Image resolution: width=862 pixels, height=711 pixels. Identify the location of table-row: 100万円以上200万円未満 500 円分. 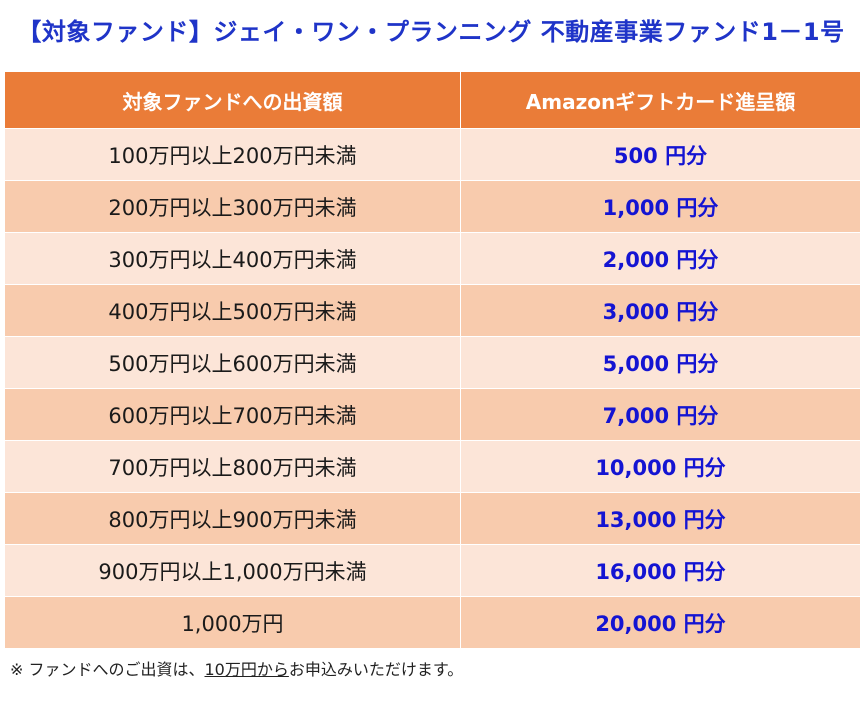
(432, 154).